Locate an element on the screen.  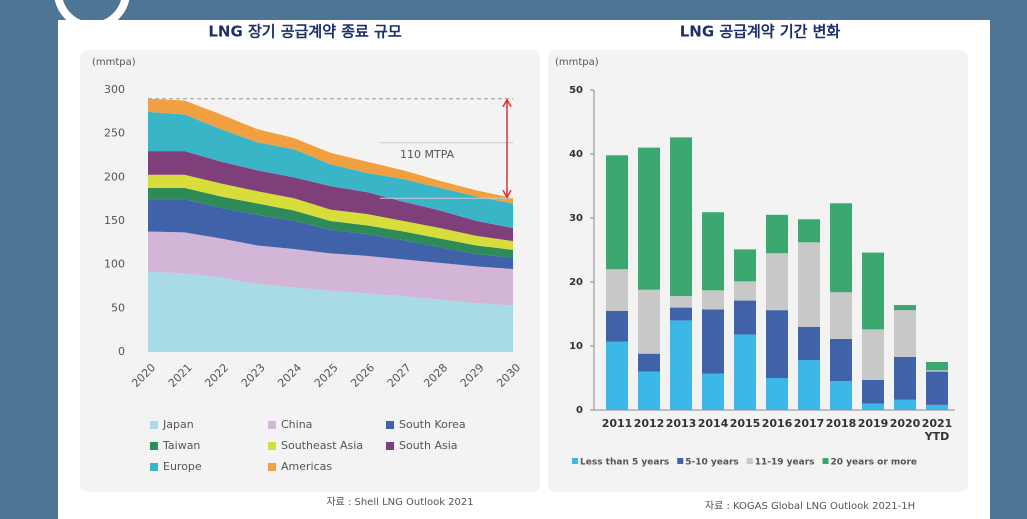
y-tick-label: 100 is located at coordinates (114, 264).